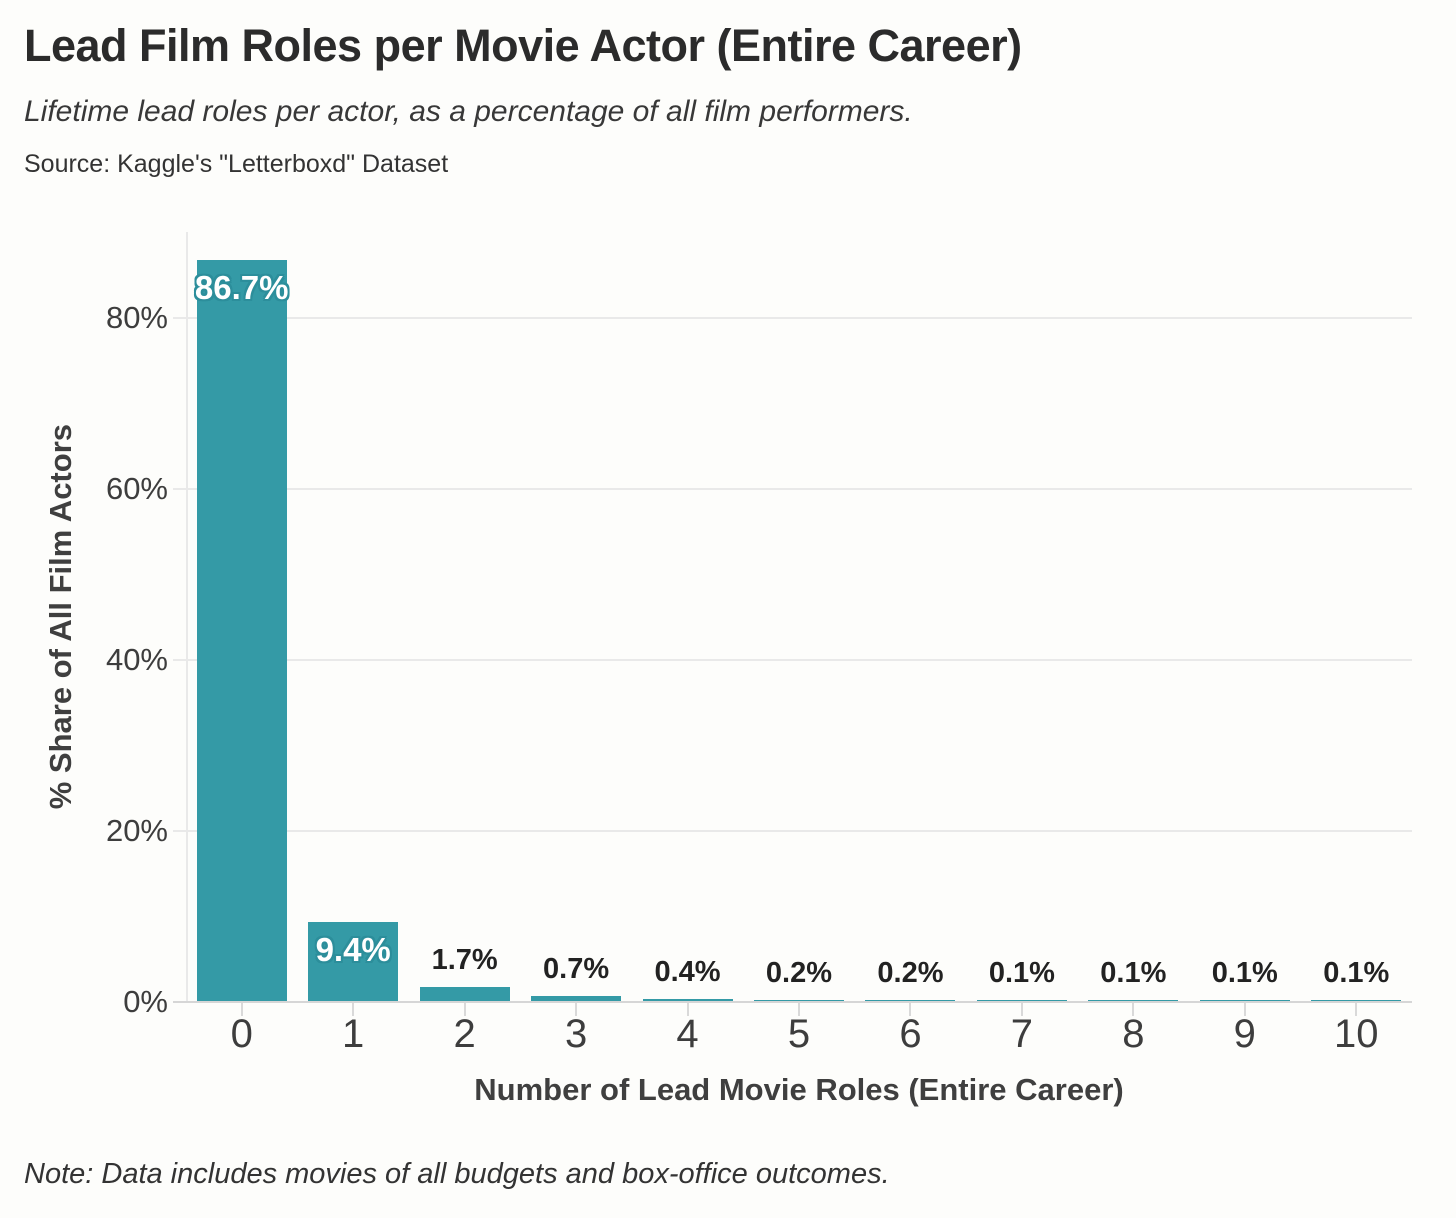 Image resolution: width=1456 pixels, height=1218 pixels. I want to click on x-tick-label: 6, so click(910, 1034).